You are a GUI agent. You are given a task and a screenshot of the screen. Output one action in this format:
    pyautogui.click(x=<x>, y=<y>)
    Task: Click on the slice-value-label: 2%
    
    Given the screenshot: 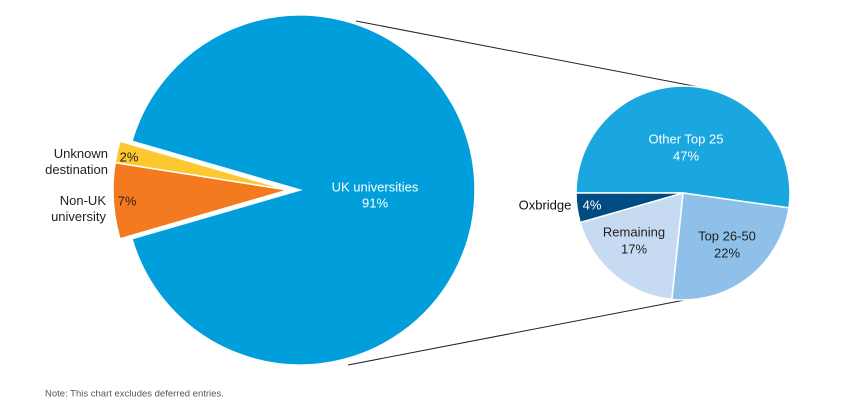 What is the action you would take?
    pyautogui.click(x=129, y=156)
    